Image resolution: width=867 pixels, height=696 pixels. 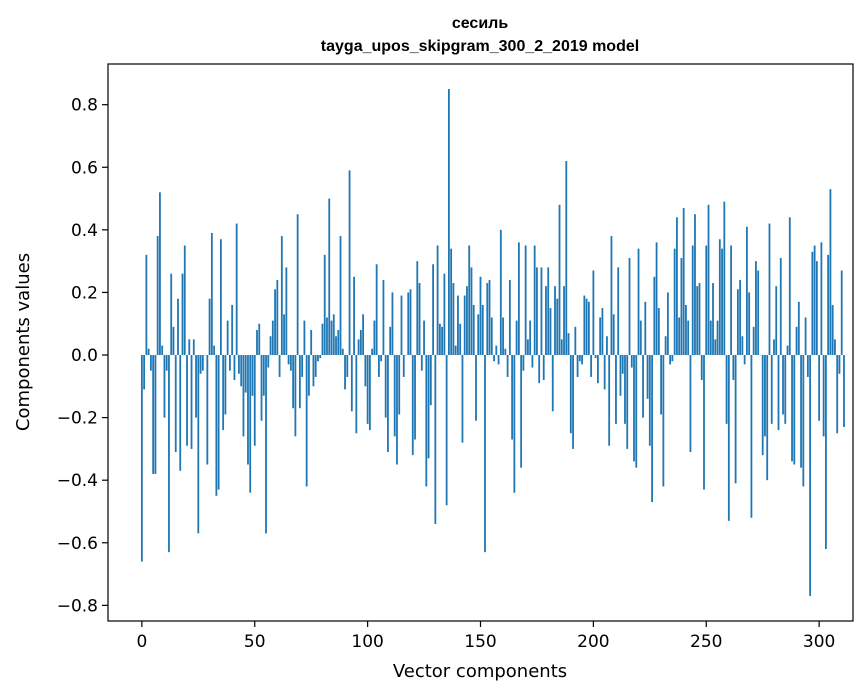 What do you see at coordinates (480, 642) in the screenshot?
I see `x-tick-label-3: 150` at bounding box center [480, 642].